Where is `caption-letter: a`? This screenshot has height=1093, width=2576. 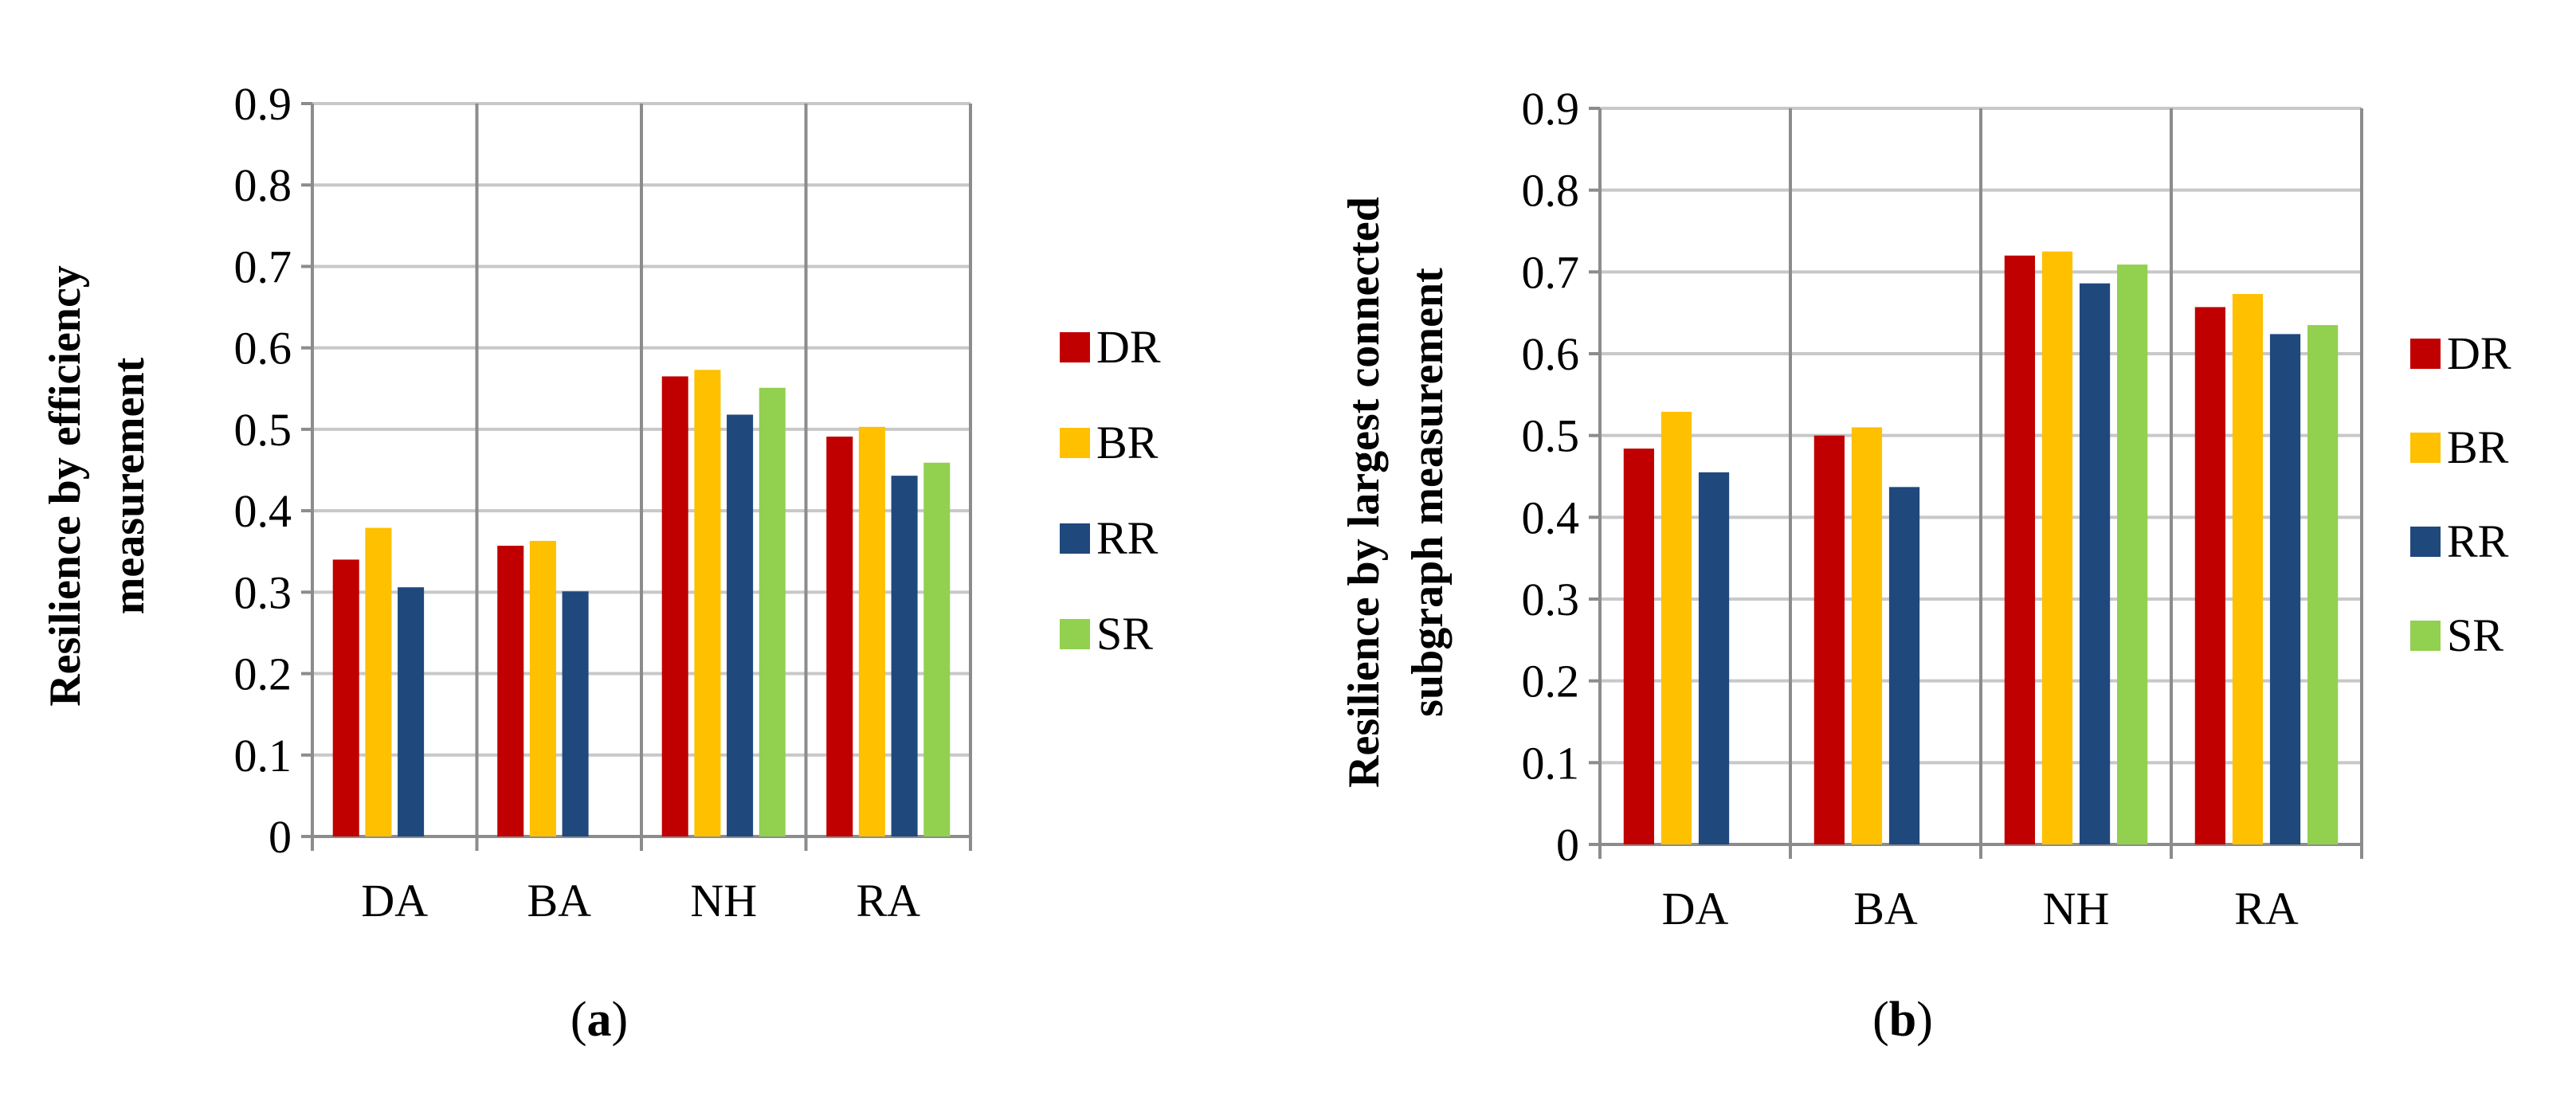
caption-letter: a is located at coordinates (599, 1020).